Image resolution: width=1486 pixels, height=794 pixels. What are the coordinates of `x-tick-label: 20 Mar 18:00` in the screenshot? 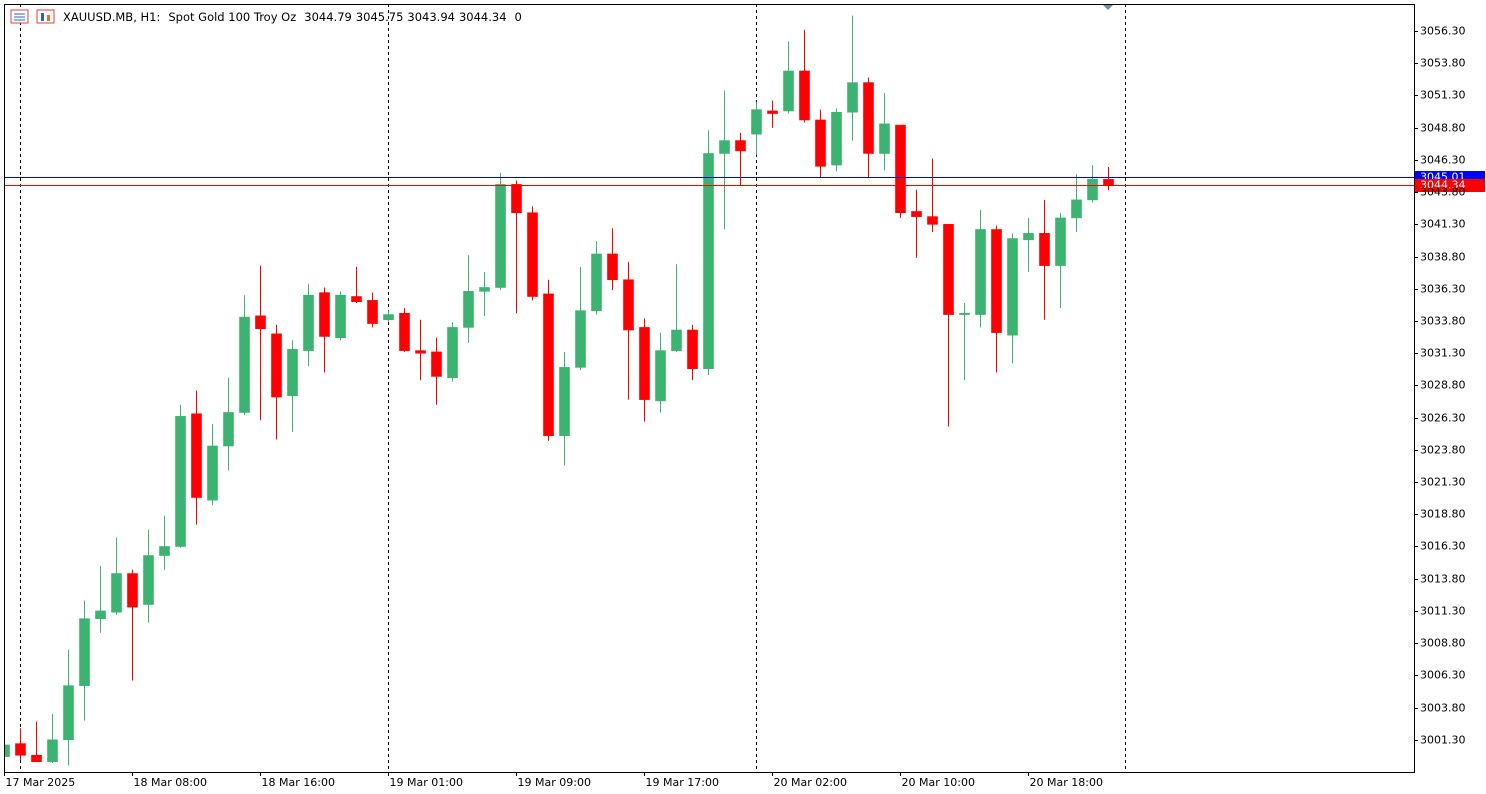 It's located at (1066, 782).